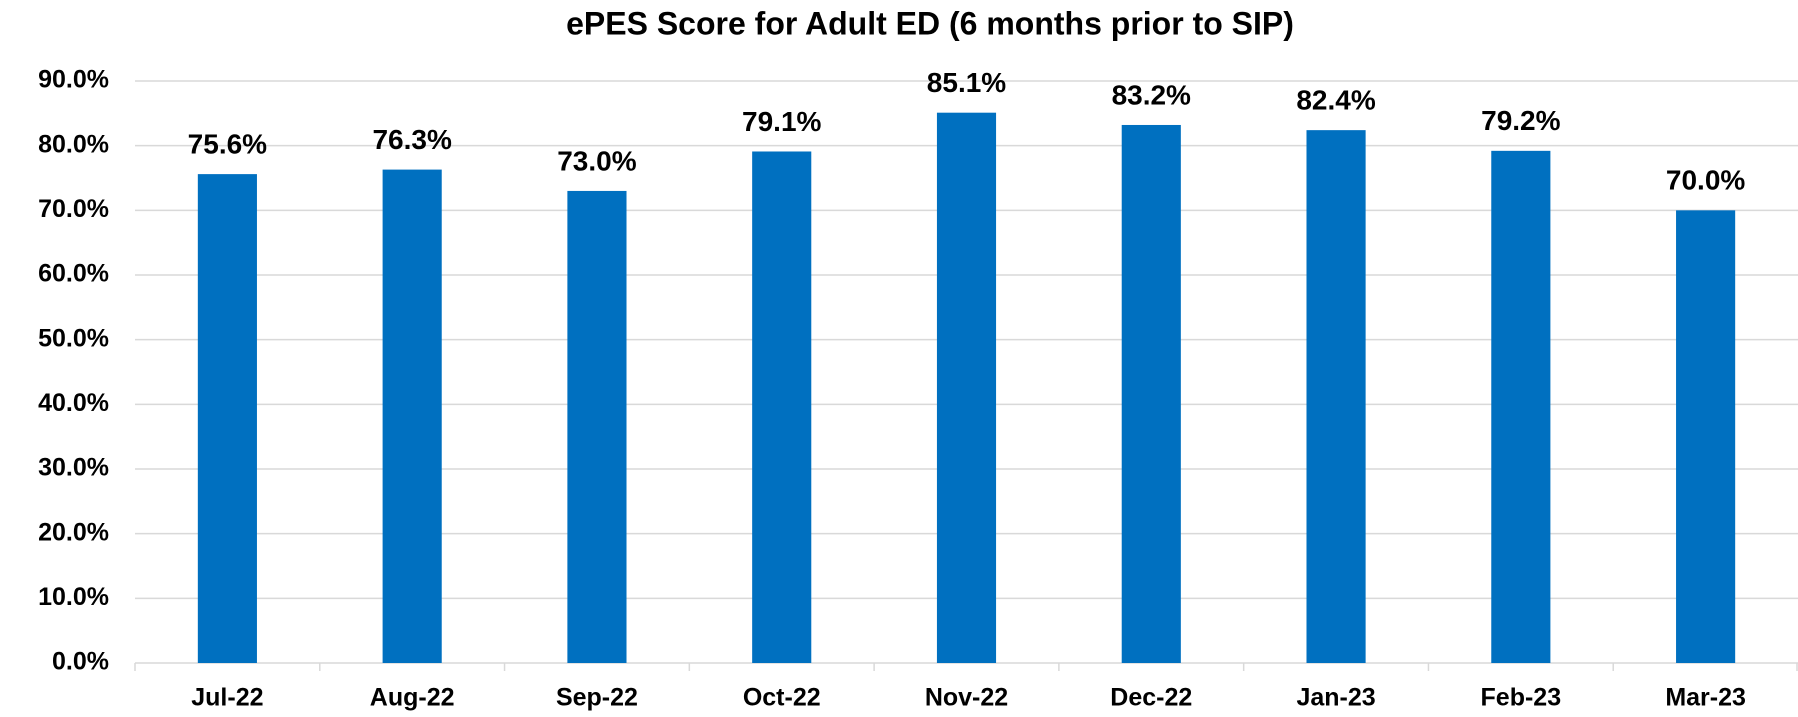 The width and height of the screenshot is (1798, 717). Describe the element at coordinates (411, 139) in the screenshot. I see `data-label: 76.3%` at that location.